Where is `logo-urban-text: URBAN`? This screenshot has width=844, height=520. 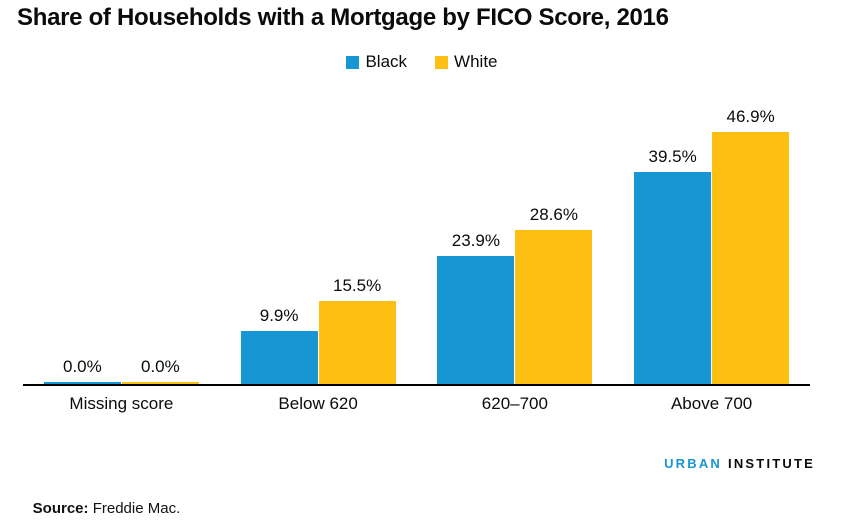
logo-urban-text: URBAN is located at coordinates (693, 463).